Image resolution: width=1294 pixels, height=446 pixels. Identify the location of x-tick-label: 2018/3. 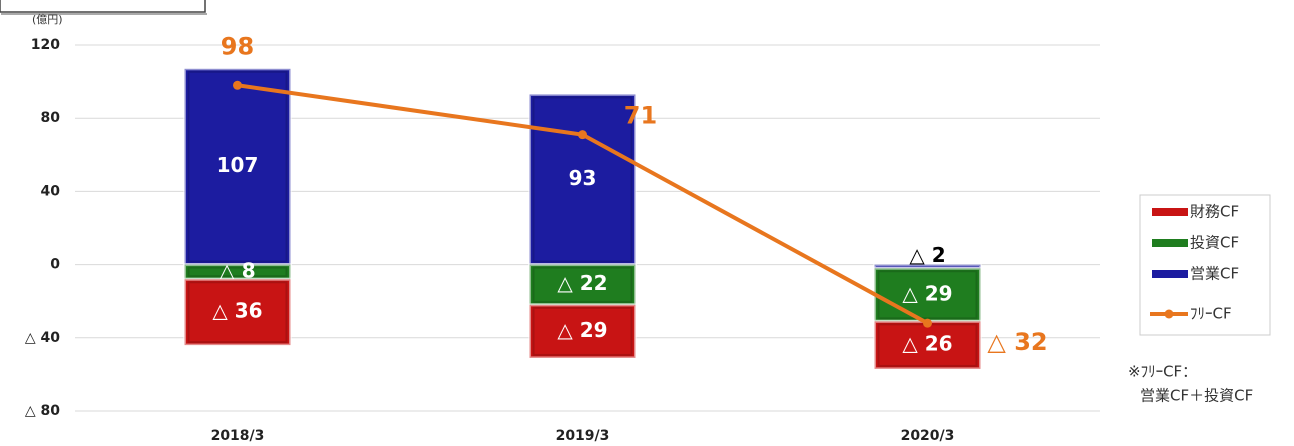
(238, 436).